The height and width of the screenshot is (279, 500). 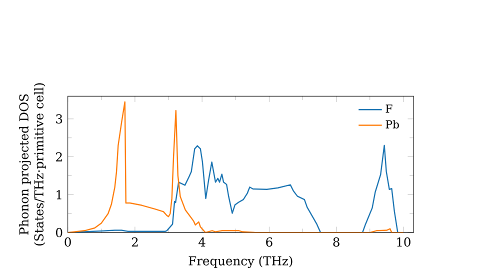 I want to click on legend-label: F, so click(x=389, y=108).